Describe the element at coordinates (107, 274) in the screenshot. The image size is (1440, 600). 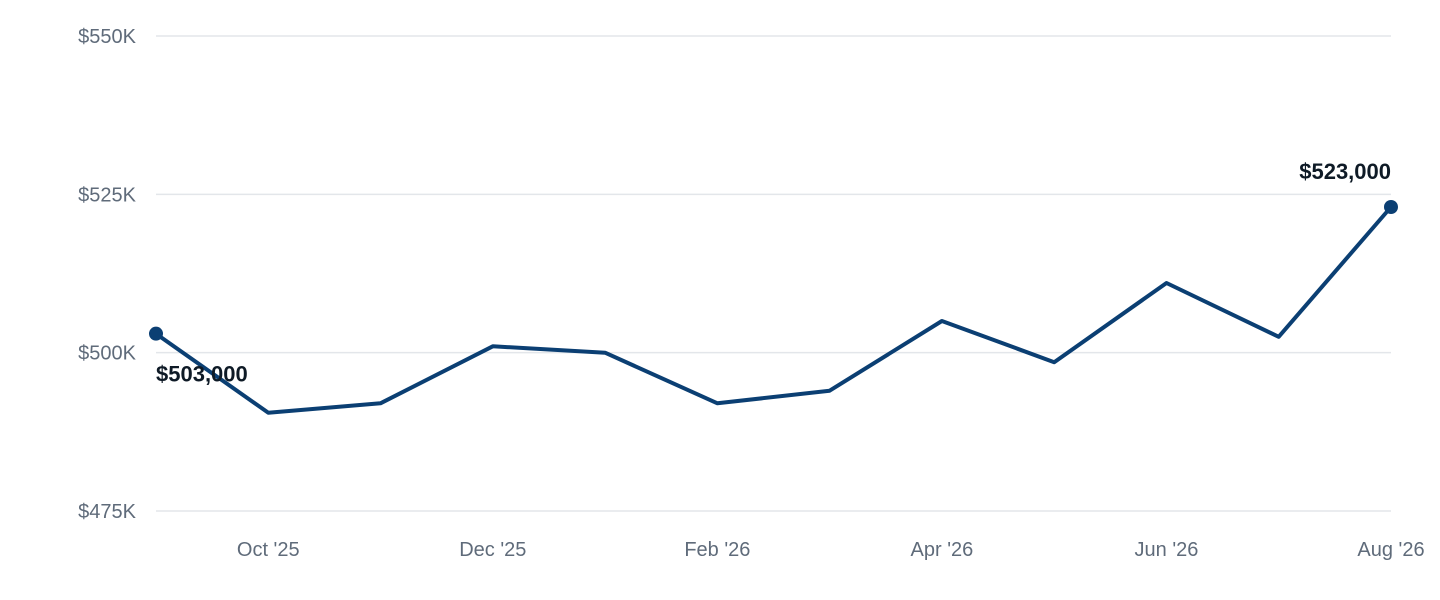
I see `y-axis-ticks: $550K $525K $500K $475K` at that location.